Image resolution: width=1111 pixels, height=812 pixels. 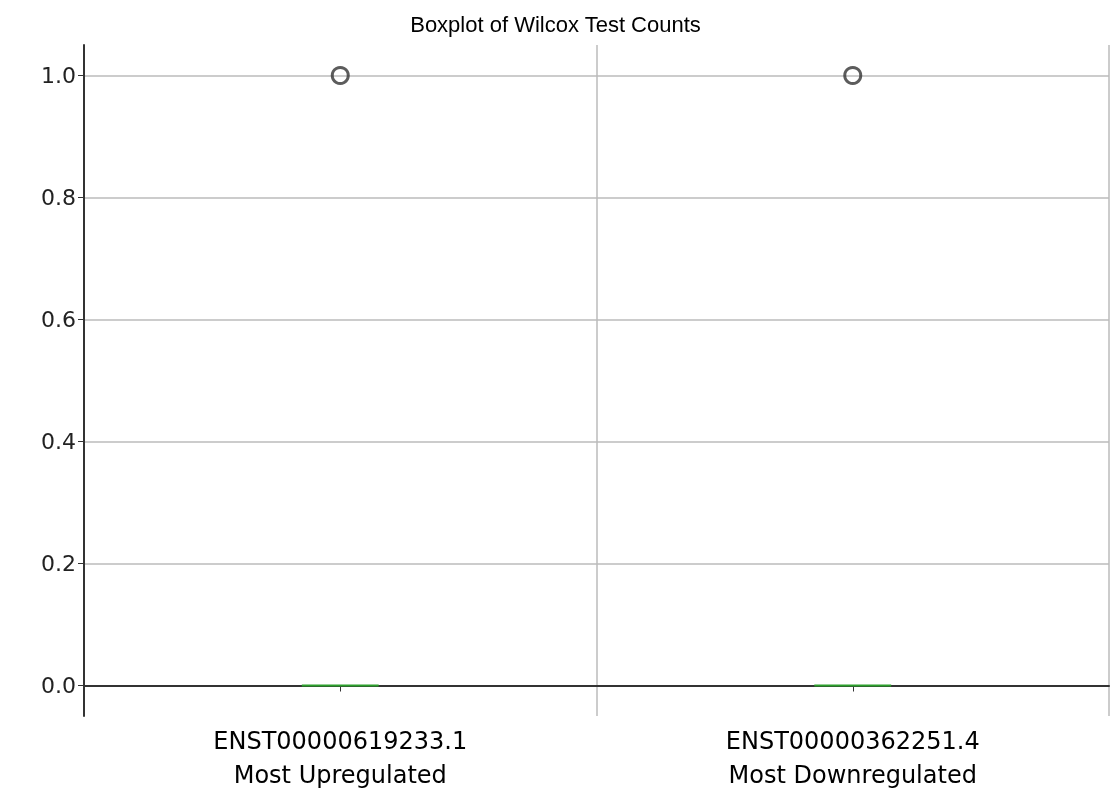 I want to click on y-tick-label: 1.0, so click(x=58, y=75).